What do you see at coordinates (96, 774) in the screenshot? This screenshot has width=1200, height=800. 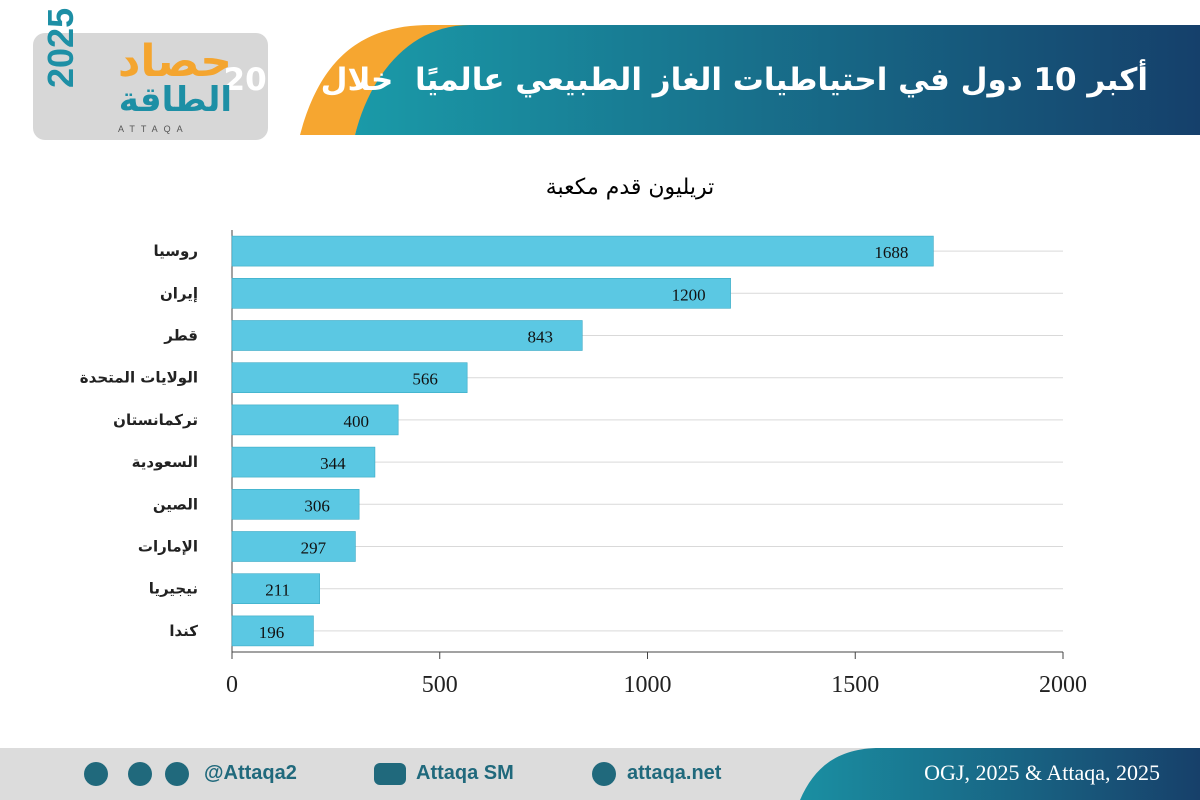 I see `x-icon` at bounding box center [96, 774].